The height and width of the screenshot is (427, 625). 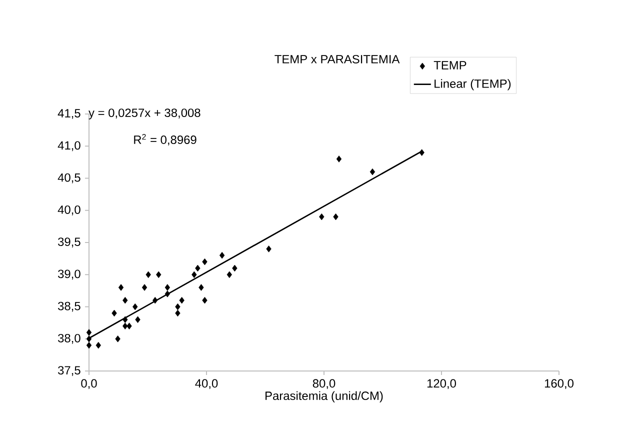 I want to click on y-tick-label: 39,0, so click(x=69, y=275).